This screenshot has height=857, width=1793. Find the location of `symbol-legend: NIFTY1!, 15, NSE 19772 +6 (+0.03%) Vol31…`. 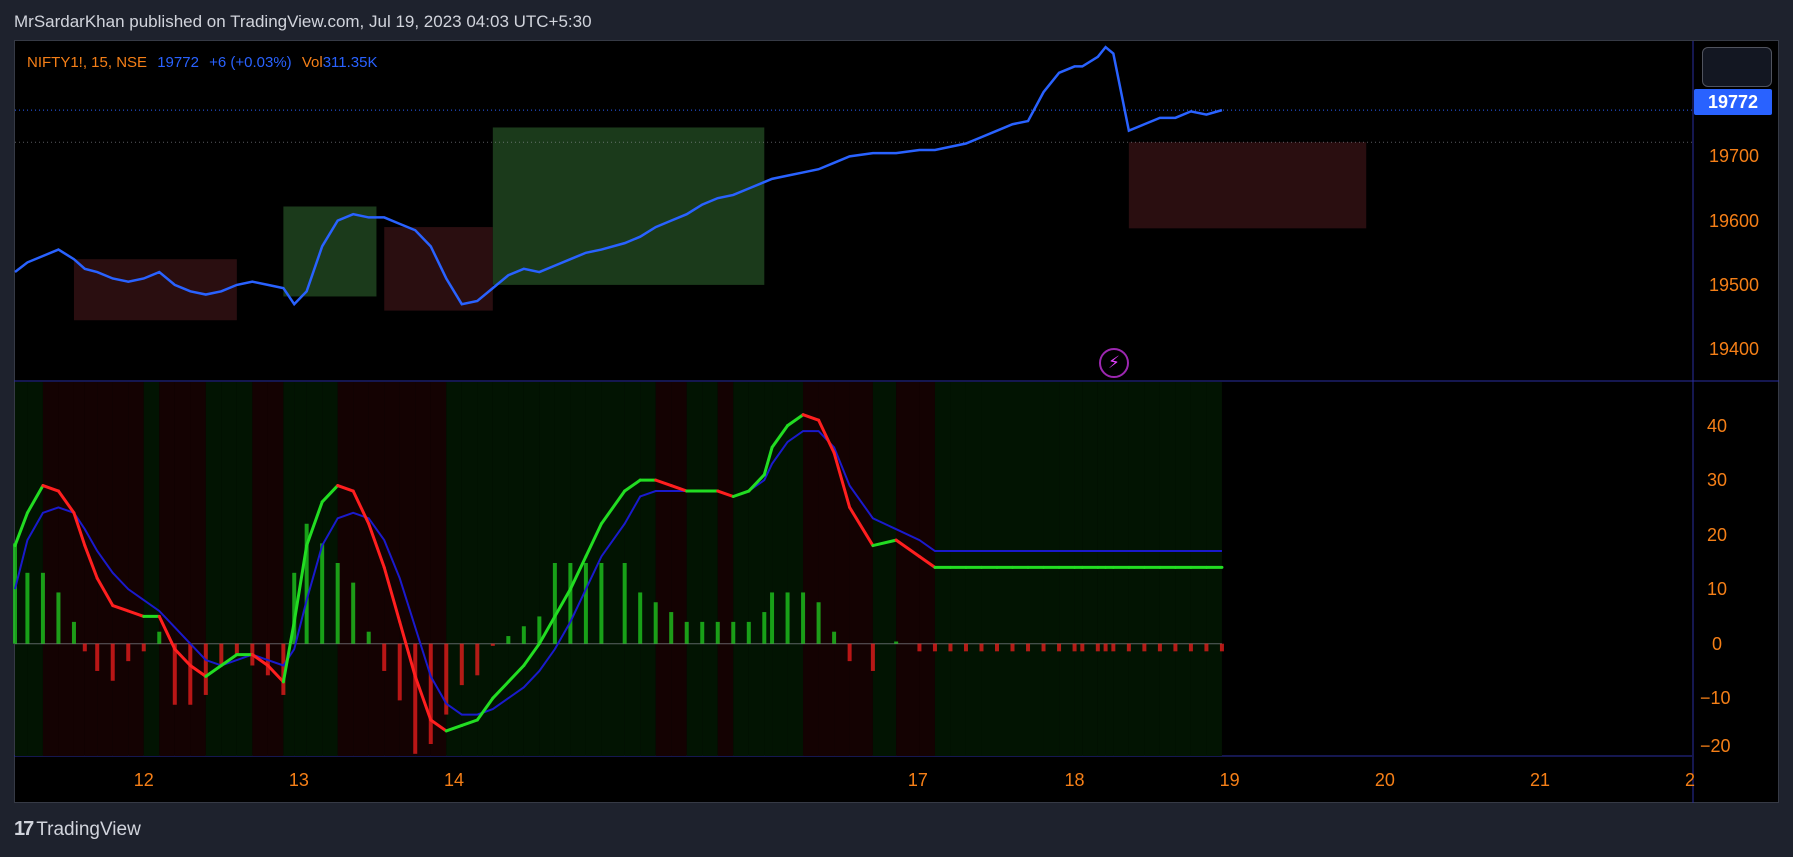

symbol-legend: NIFTY1!, 15, NSE 19772 +6 (+0.03%) Vol31… is located at coordinates (205, 62).